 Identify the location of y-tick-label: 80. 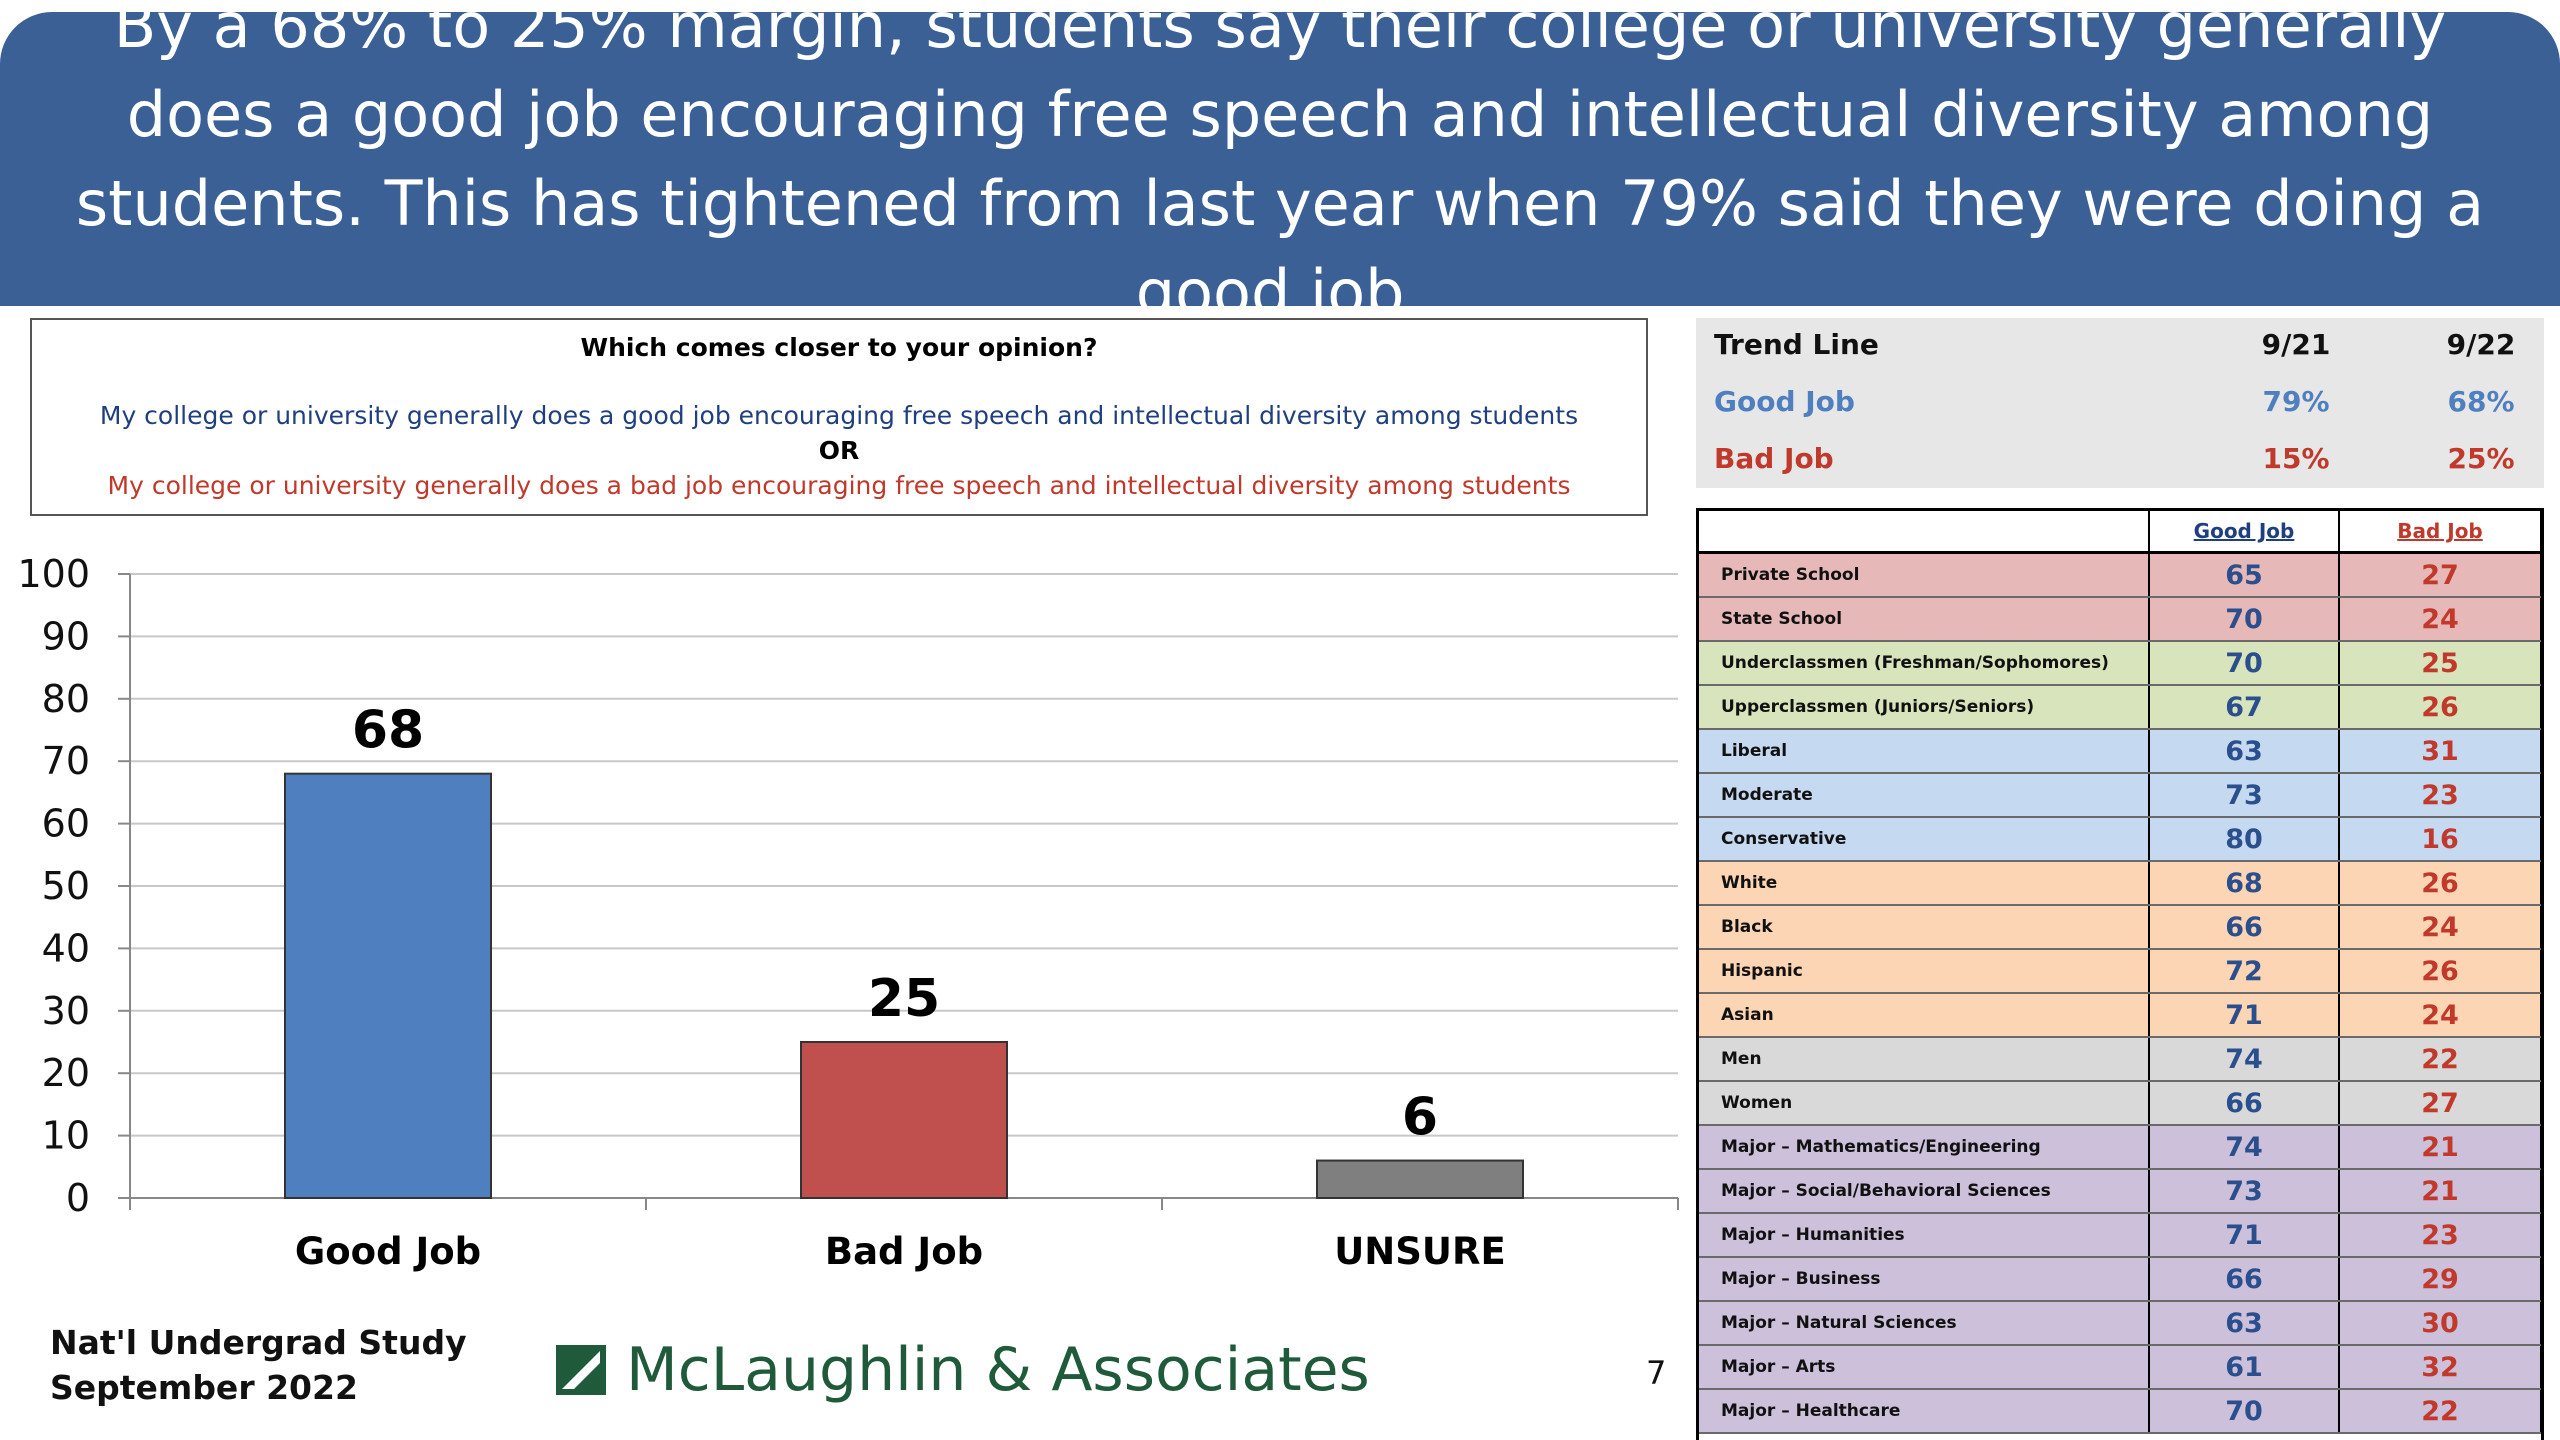
(66, 699).